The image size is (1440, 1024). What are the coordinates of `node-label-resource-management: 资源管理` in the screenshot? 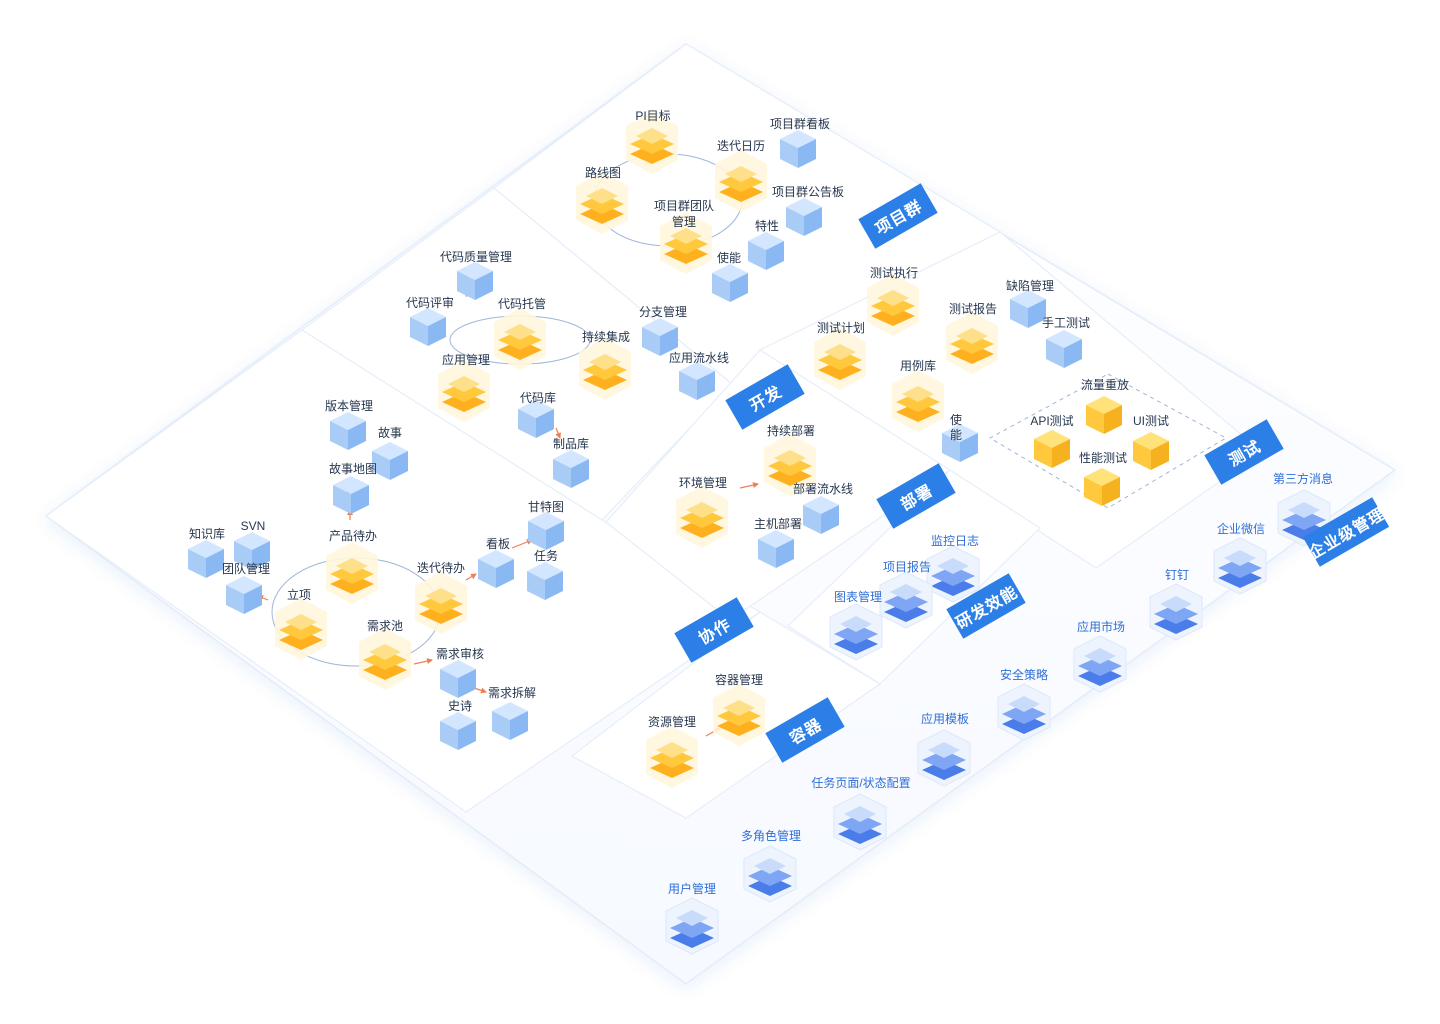 It's located at (672, 722).